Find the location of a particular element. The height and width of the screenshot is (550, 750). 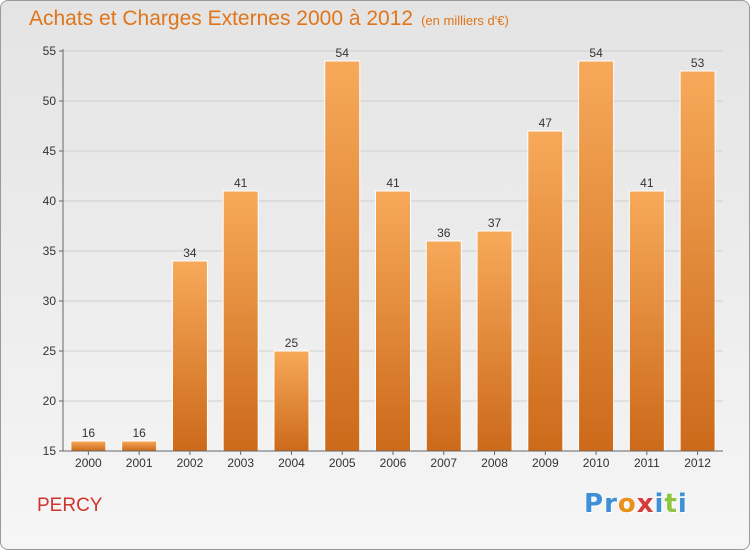

y-tick-label: 30 is located at coordinates (50, 301).